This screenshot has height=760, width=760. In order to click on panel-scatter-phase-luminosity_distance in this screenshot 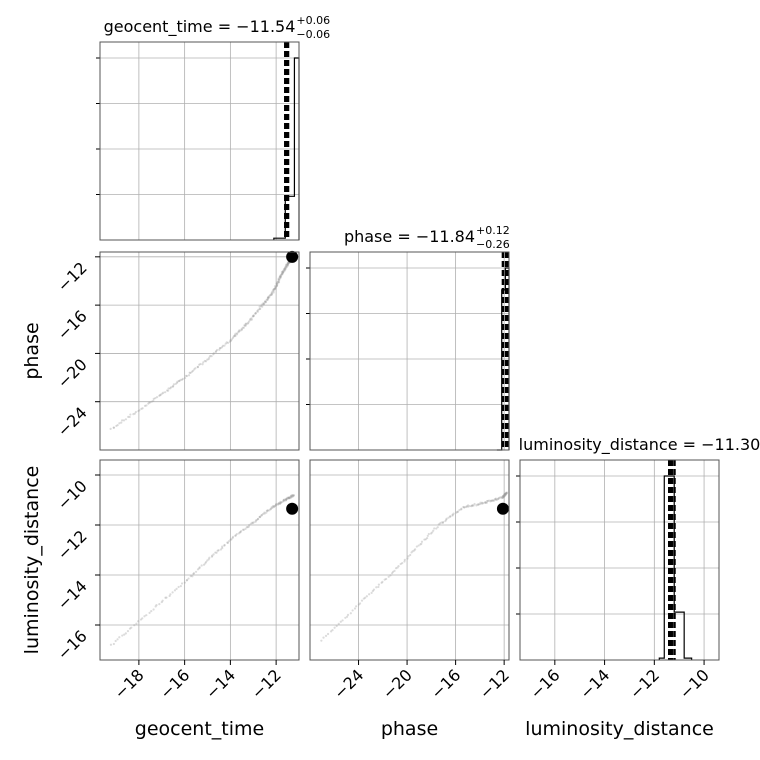, I will do `click(409, 560)`.